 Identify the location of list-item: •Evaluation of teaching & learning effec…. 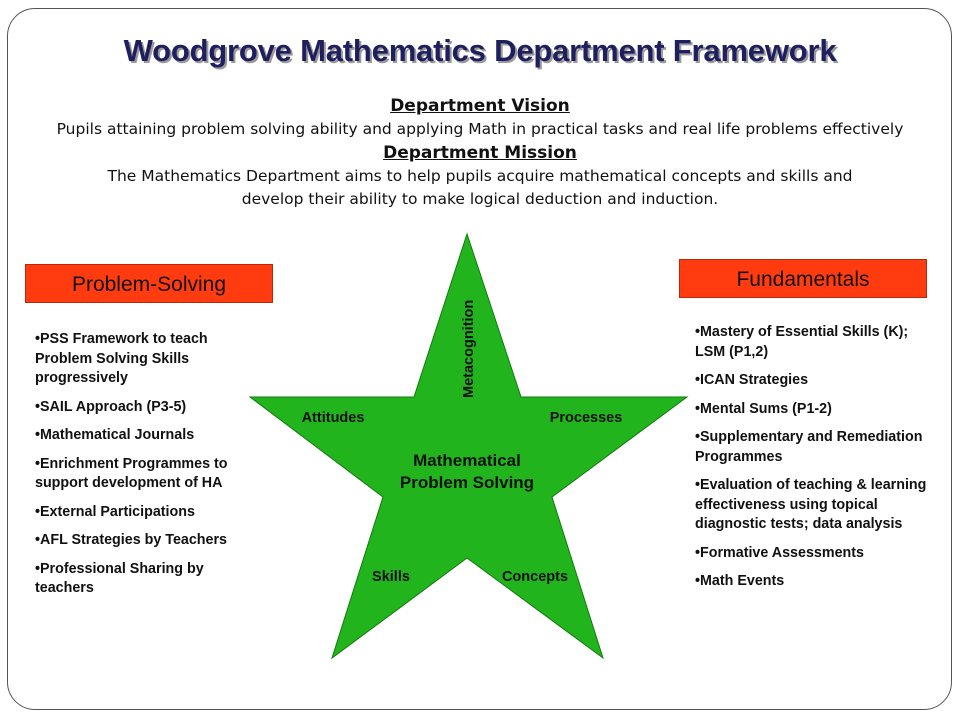
(811, 504).